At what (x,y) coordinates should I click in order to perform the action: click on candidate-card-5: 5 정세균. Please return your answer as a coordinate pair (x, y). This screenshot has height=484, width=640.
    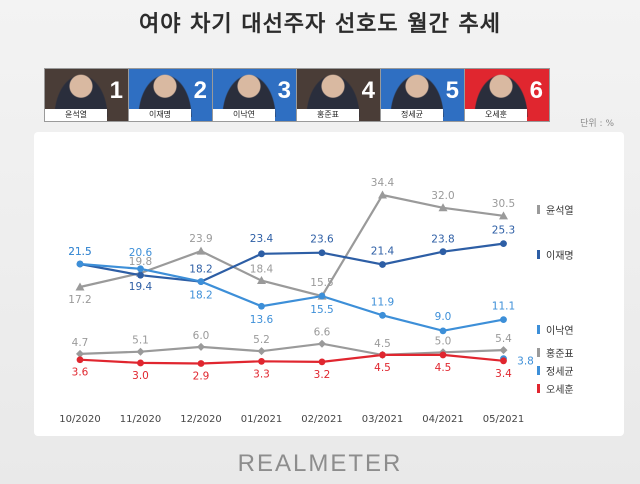
    Looking at the image, I should click on (423, 95).